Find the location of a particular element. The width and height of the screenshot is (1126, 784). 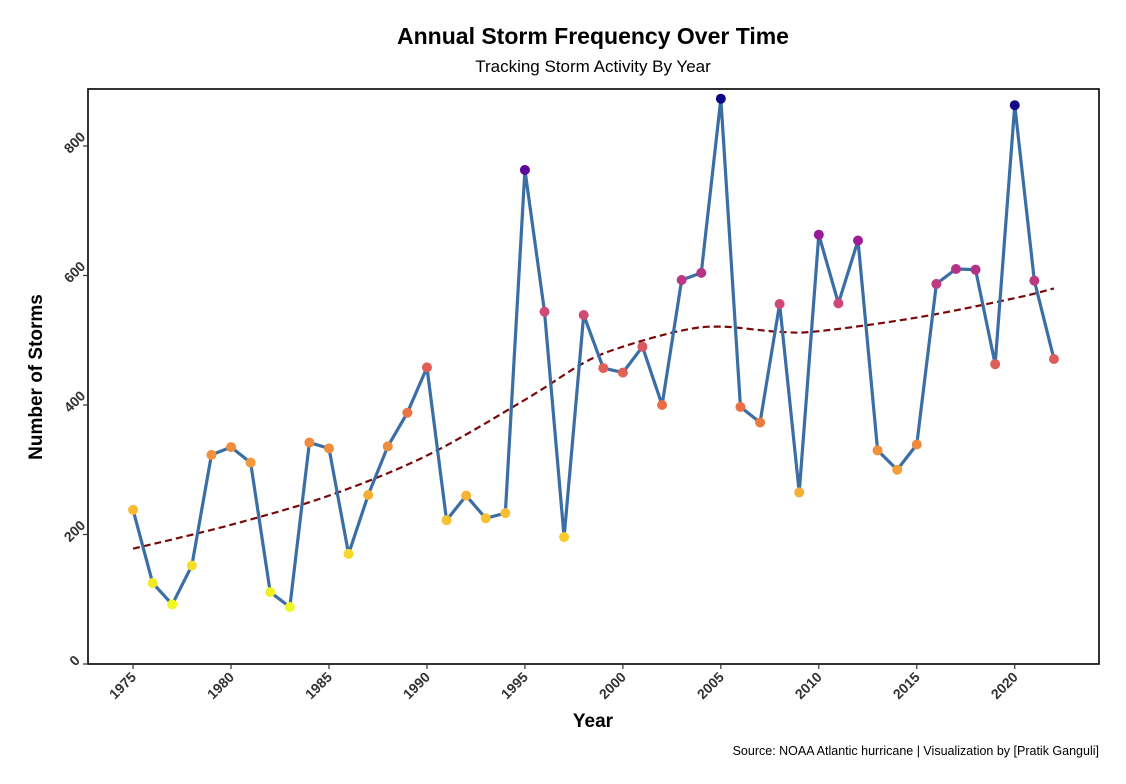

x-tick-label: 1995 is located at coordinates (514, 685).